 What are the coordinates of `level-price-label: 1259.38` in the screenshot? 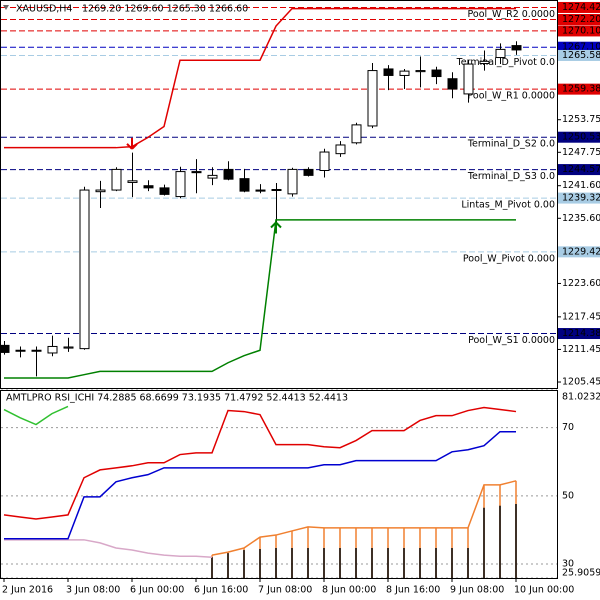 It's located at (581, 89).